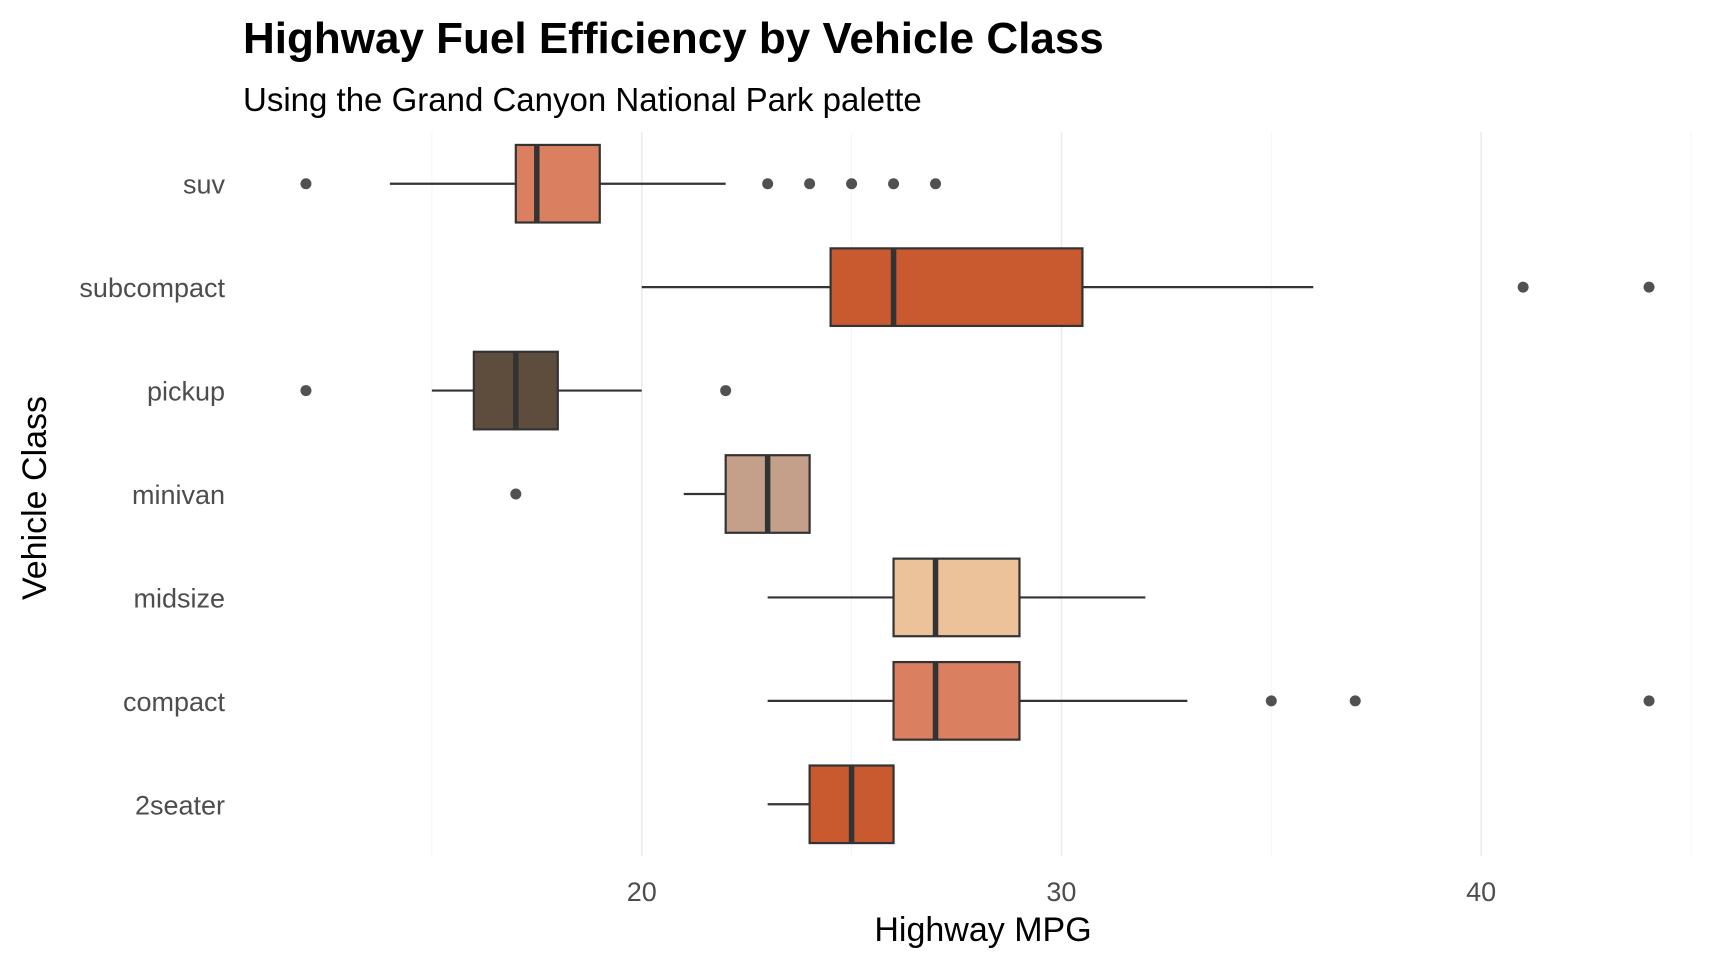  I want to click on x-tick-label-30: 30, so click(1061, 892).